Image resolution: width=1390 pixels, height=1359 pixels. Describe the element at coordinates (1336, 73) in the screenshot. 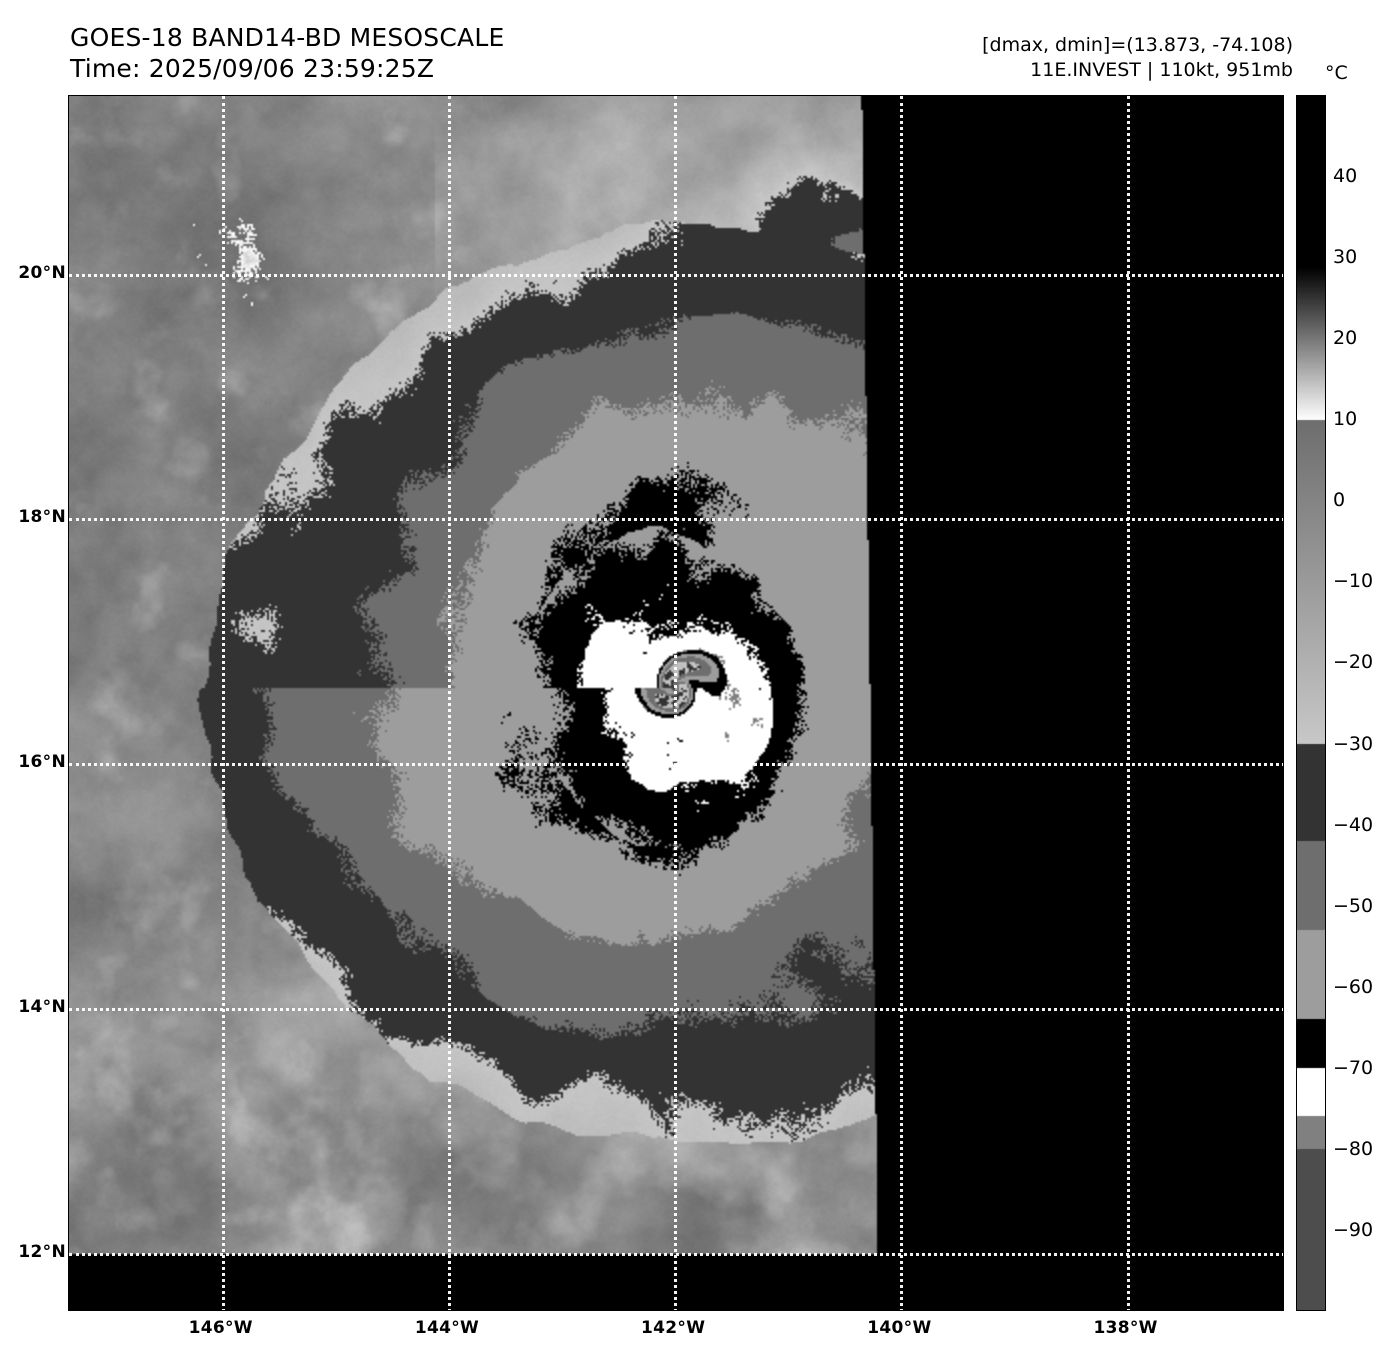

I see `colorbar-unit-label: °C` at that location.